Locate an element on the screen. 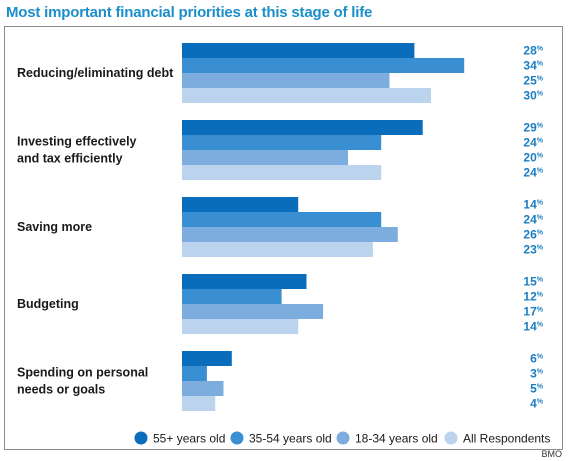 The height and width of the screenshot is (461, 570). data-label: 15% is located at coordinates (533, 282).